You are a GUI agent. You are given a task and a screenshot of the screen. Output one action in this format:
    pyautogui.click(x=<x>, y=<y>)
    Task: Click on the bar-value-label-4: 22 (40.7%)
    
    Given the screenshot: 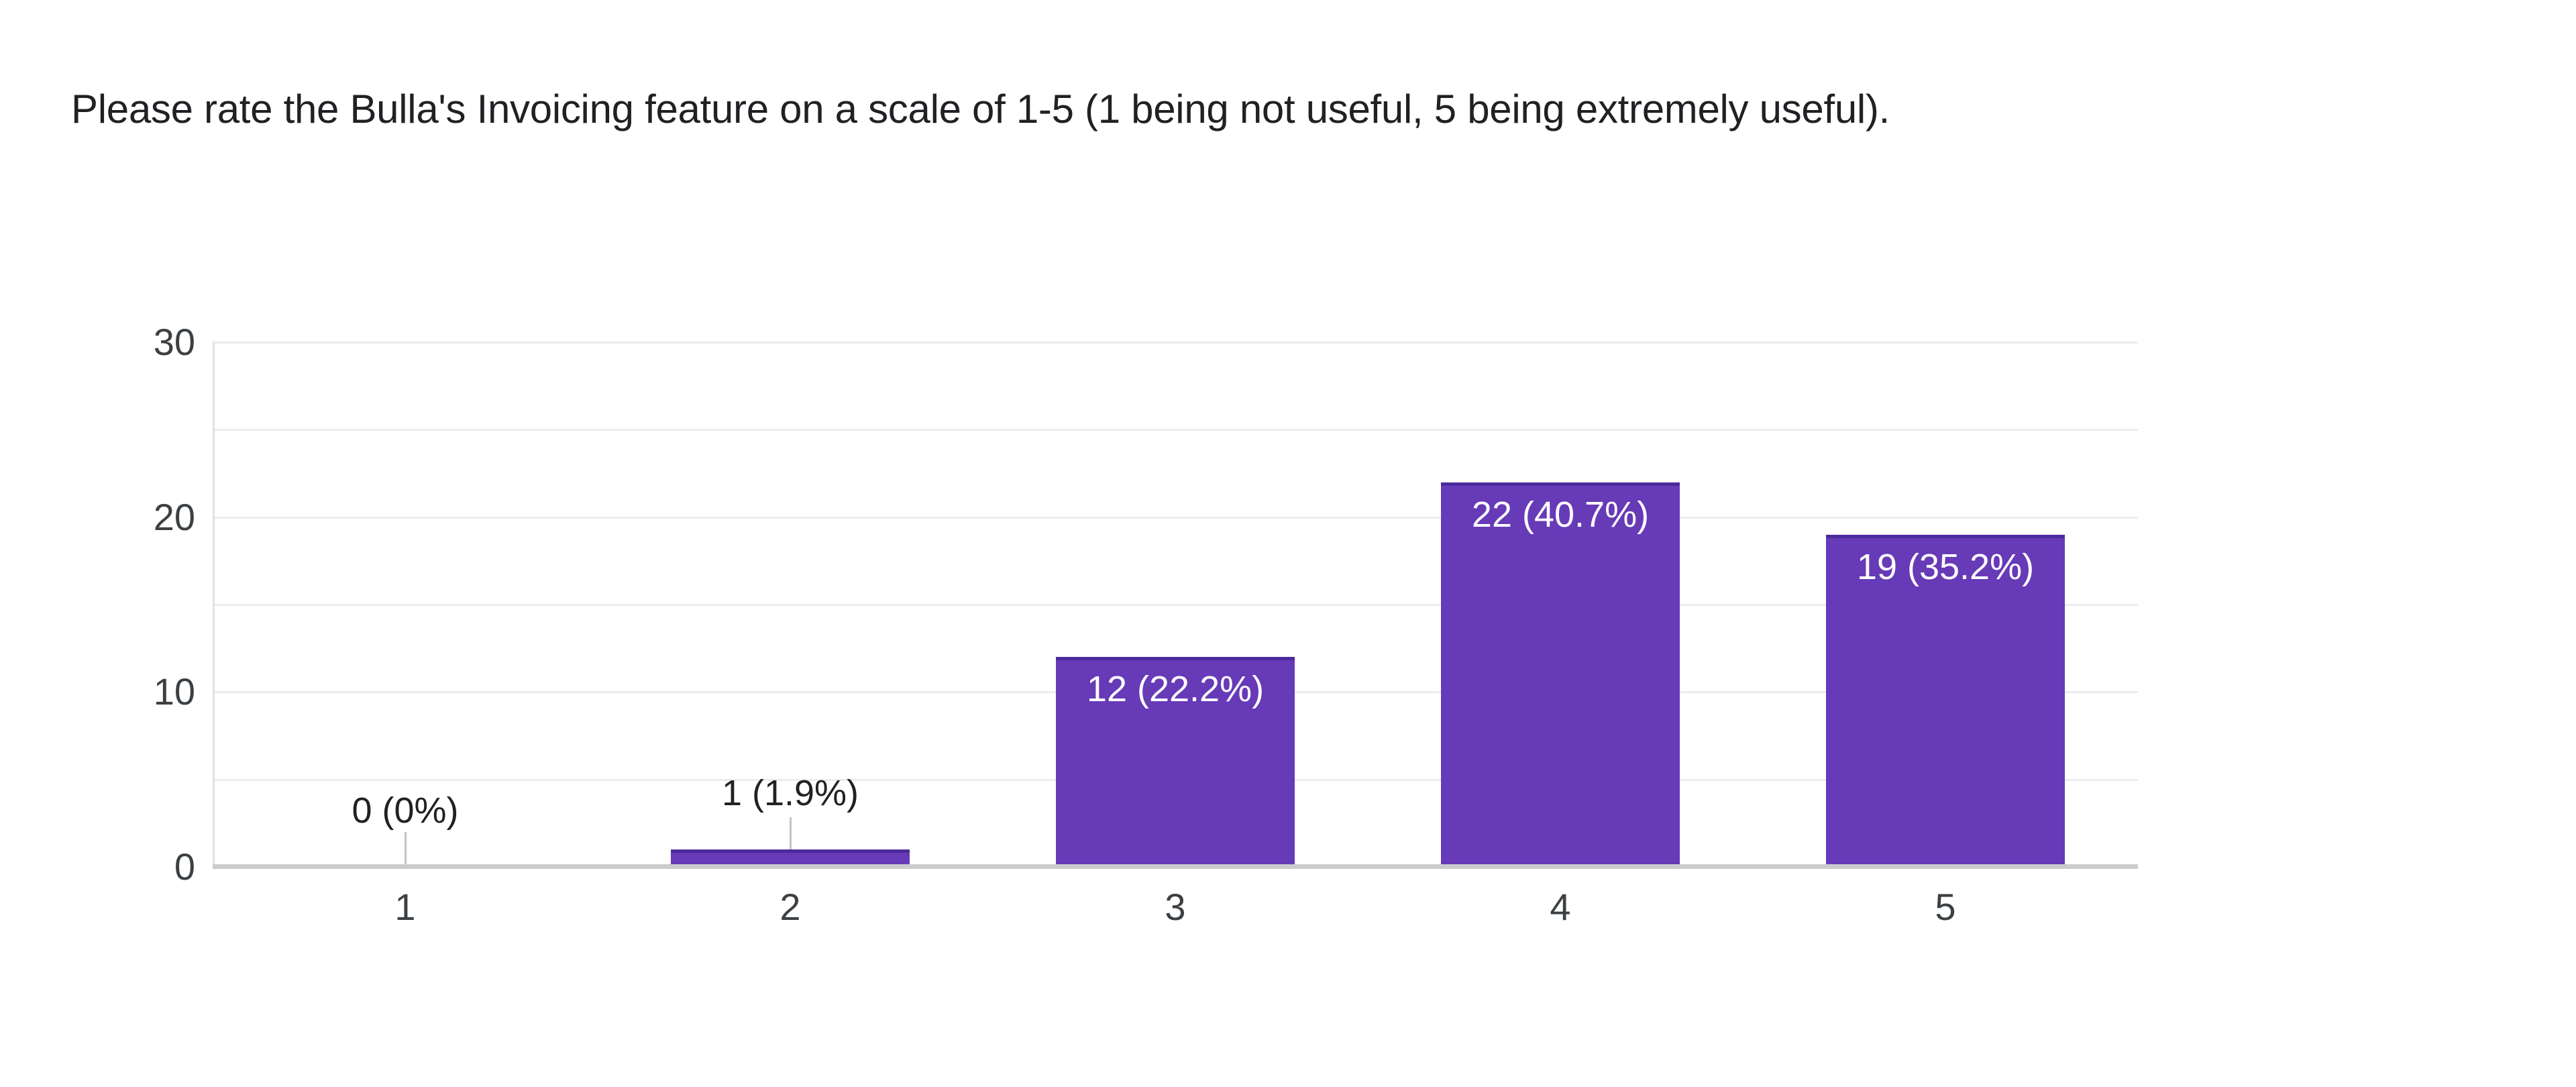 What is the action you would take?
    pyautogui.click(x=1560, y=515)
    